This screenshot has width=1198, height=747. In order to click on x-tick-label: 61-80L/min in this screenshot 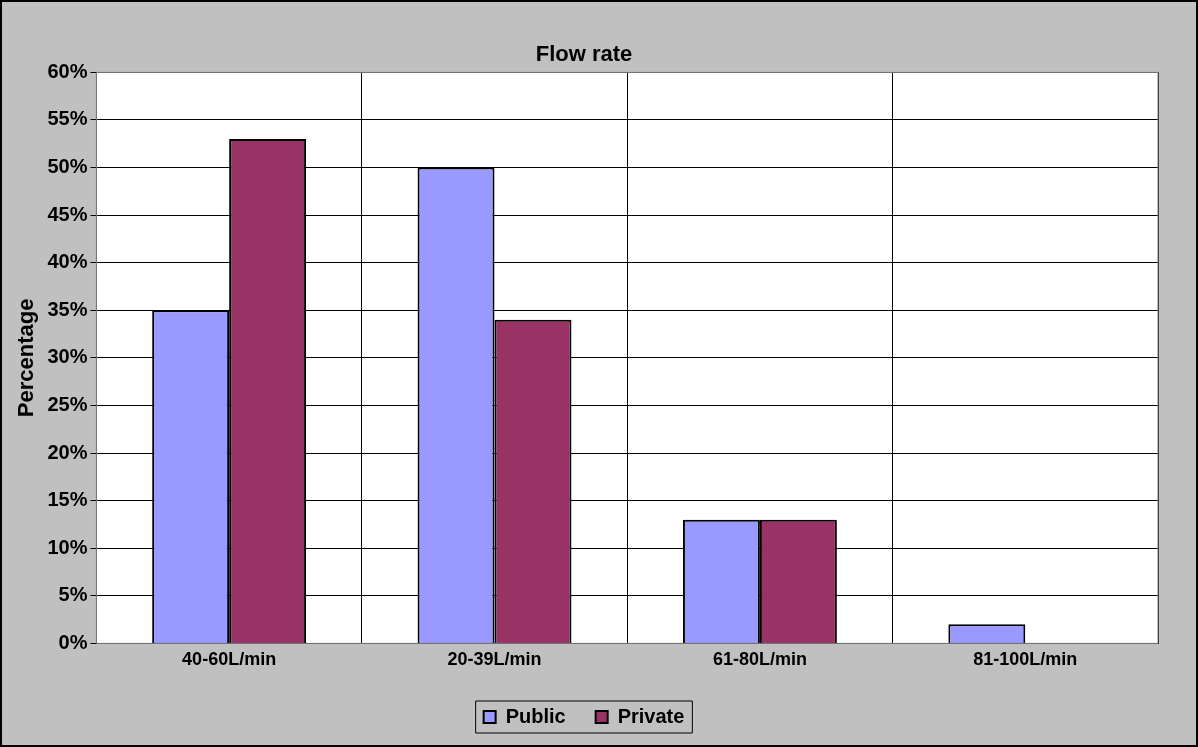, I will do `click(759, 659)`.